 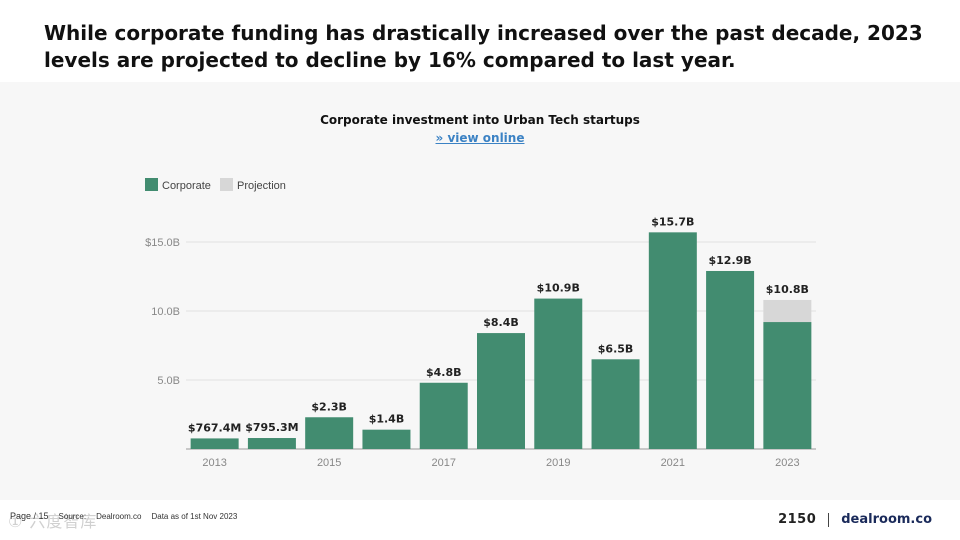 What do you see at coordinates (214, 427) in the screenshot?
I see `data-label: $767.4M` at bounding box center [214, 427].